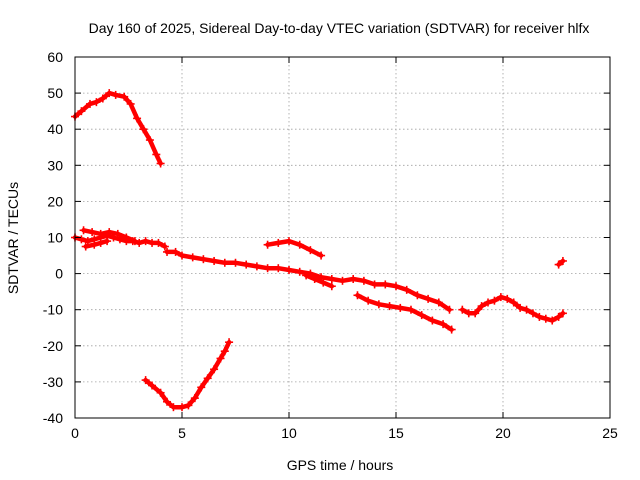  What do you see at coordinates (55, 93) in the screenshot?
I see `y-tick-label: 50` at bounding box center [55, 93].